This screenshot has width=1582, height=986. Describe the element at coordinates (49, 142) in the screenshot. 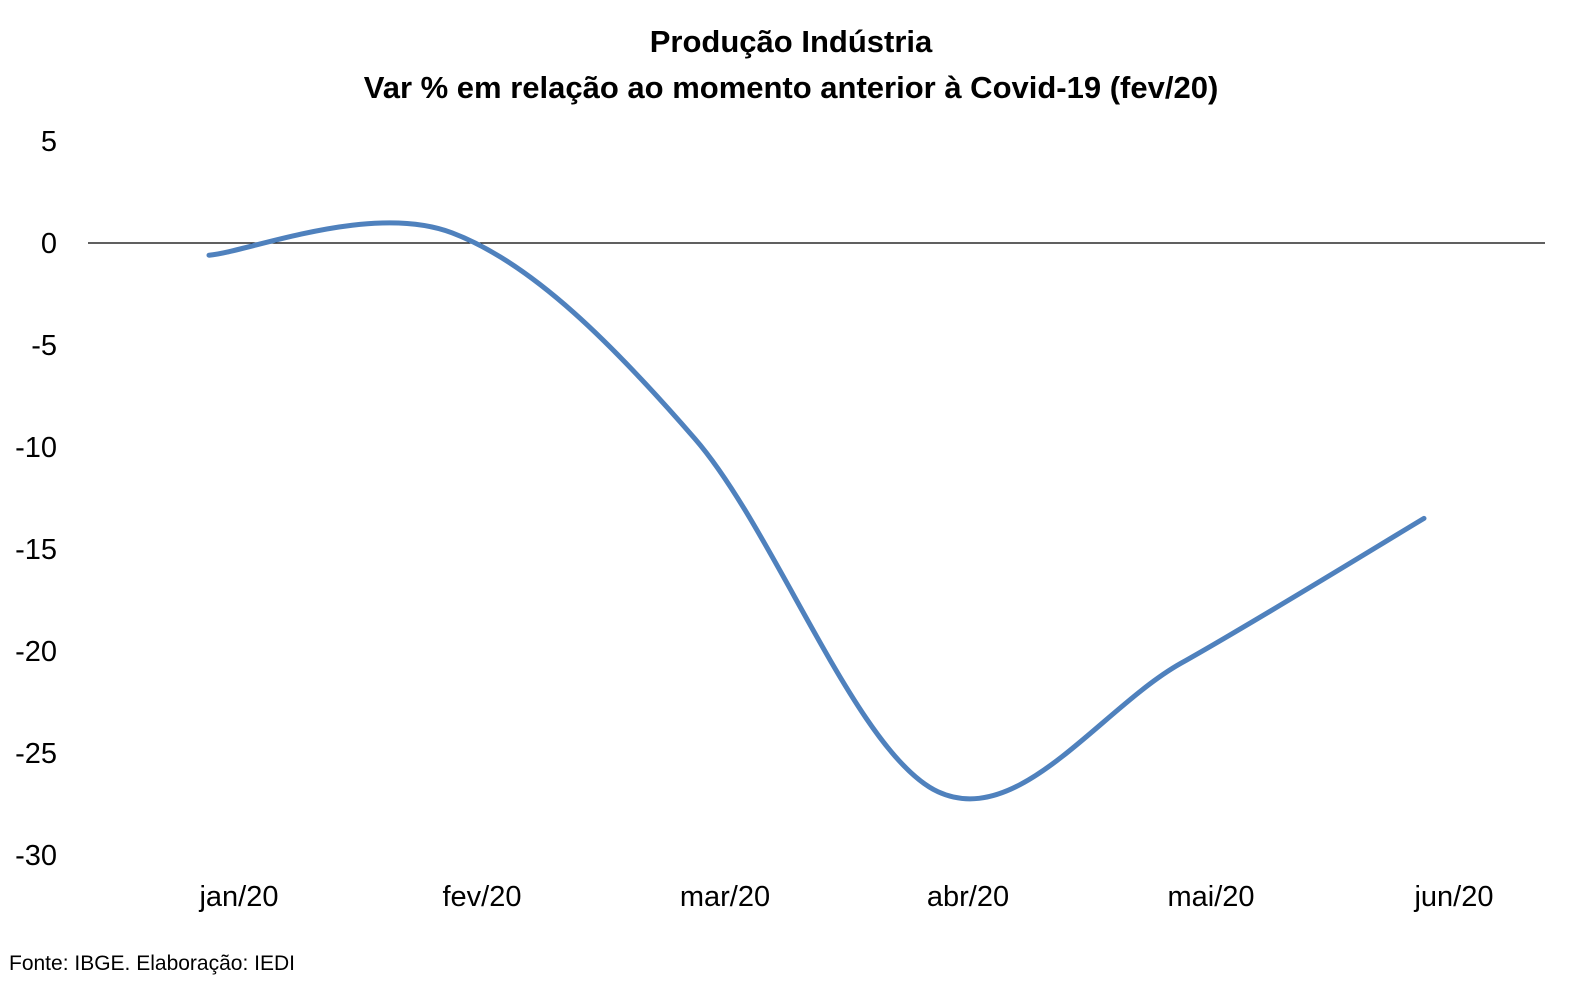

I see `y-tick-label: 5` at that location.